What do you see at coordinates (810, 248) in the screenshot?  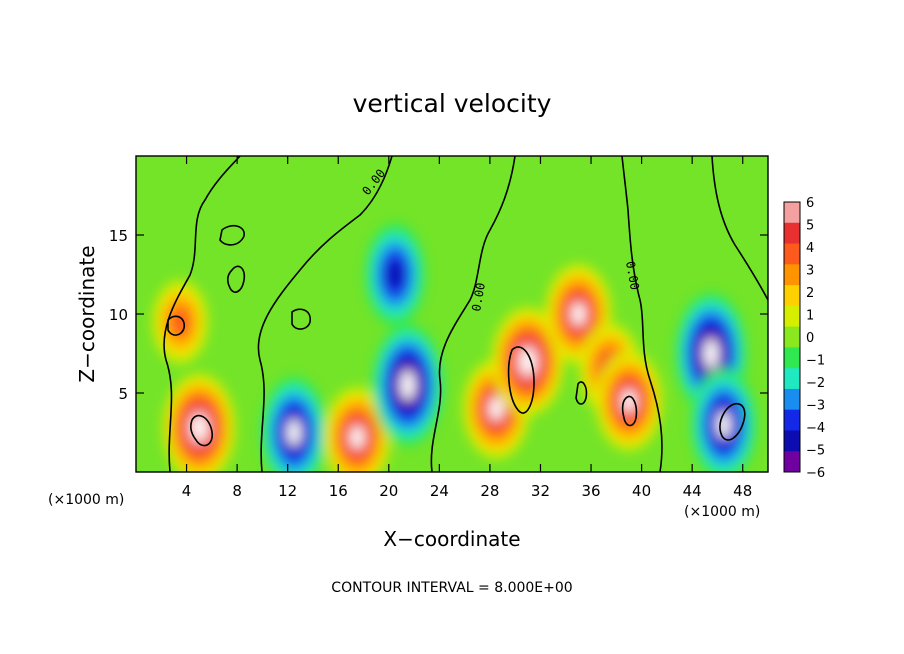 I see `colorbar-tick-label: 4` at bounding box center [810, 248].